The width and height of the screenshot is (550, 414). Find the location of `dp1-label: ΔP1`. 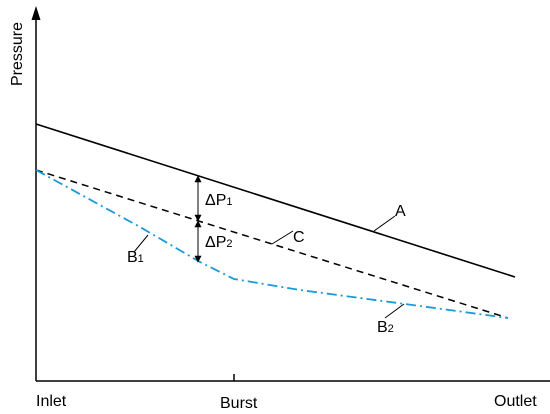

dp1-label: ΔP1 is located at coordinates (218, 200).